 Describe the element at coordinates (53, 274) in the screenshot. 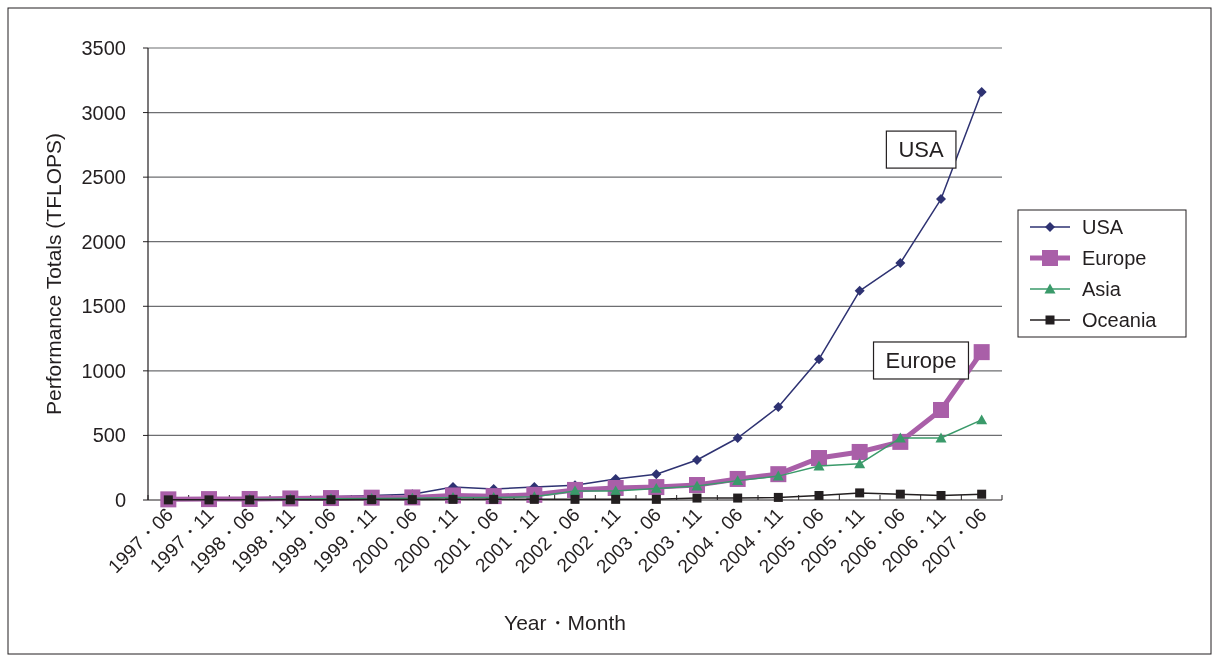

I see `y-axis-title: Performance Totals (TFLOPS)` at that location.